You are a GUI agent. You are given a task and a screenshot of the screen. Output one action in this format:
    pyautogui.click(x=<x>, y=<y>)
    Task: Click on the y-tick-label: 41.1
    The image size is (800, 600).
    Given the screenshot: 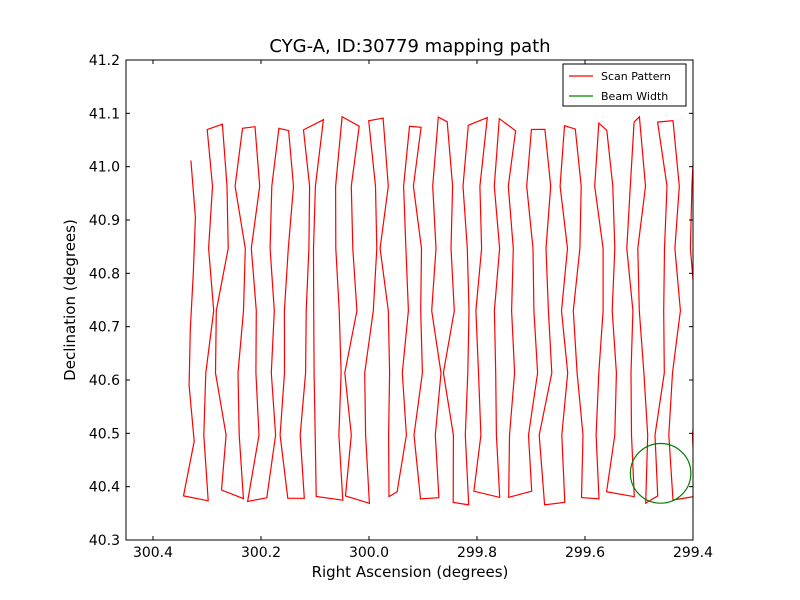 What is the action you would take?
    pyautogui.click(x=104, y=114)
    